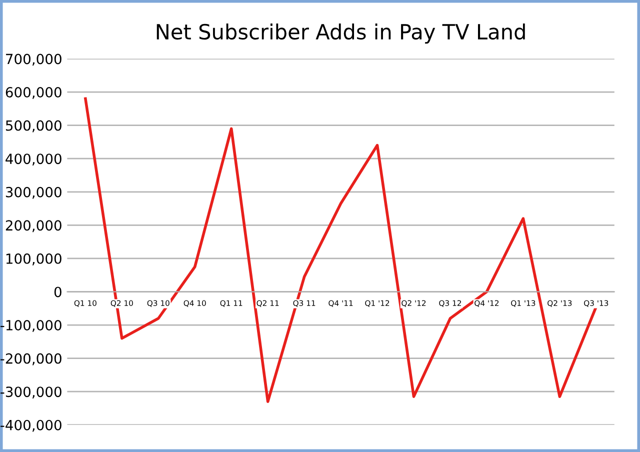 The height and width of the screenshot is (452, 640). What do you see at coordinates (31, 326) in the screenshot?
I see `y-tick-label: -100,000` at bounding box center [31, 326].